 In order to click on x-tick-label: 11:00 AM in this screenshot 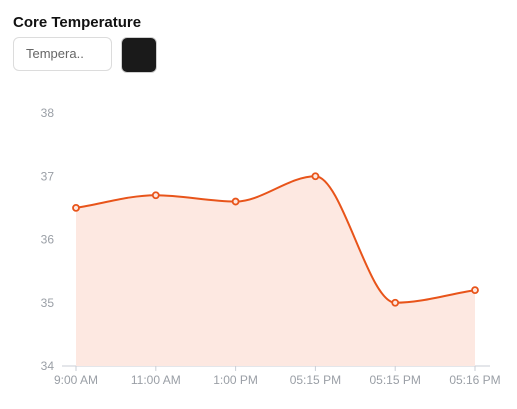, I will do `click(156, 380)`.